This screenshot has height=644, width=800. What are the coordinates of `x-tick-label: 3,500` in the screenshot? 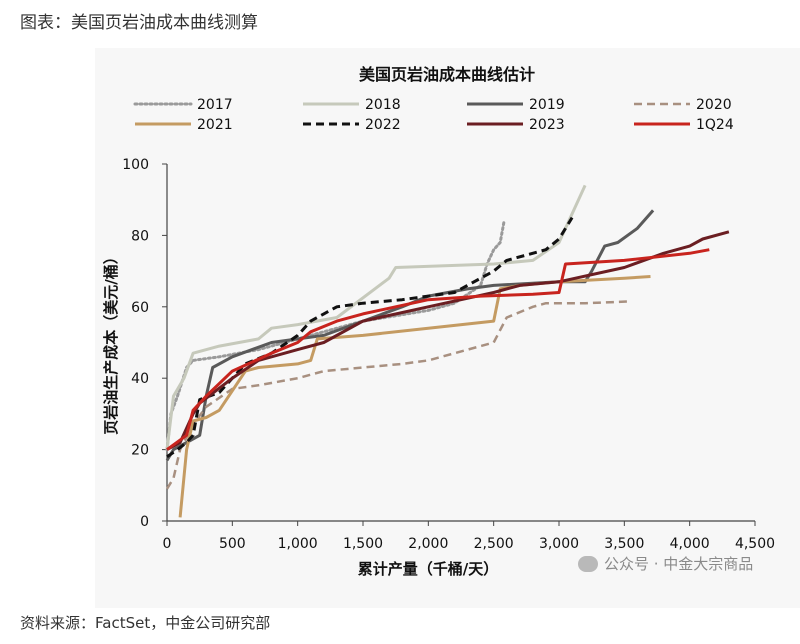 It's located at (624, 544).